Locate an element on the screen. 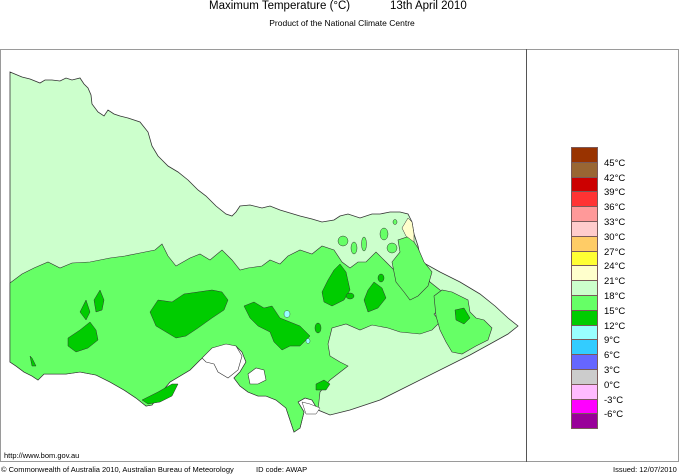  legend-label: 21°C is located at coordinates (615, 282).